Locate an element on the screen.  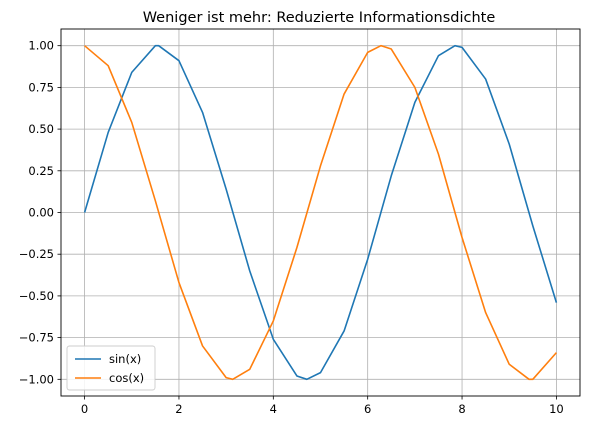
x-tick-label: 8 is located at coordinates (461, 409).